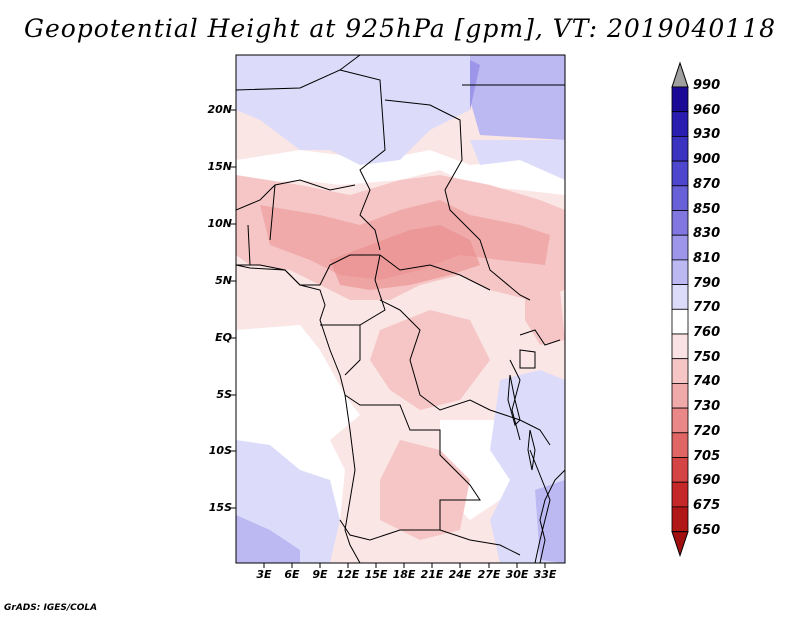 The height and width of the screenshot is (618, 800). What do you see at coordinates (707, 134) in the screenshot?
I see `colorbar-label: 930` at bounding box center [707, 134].